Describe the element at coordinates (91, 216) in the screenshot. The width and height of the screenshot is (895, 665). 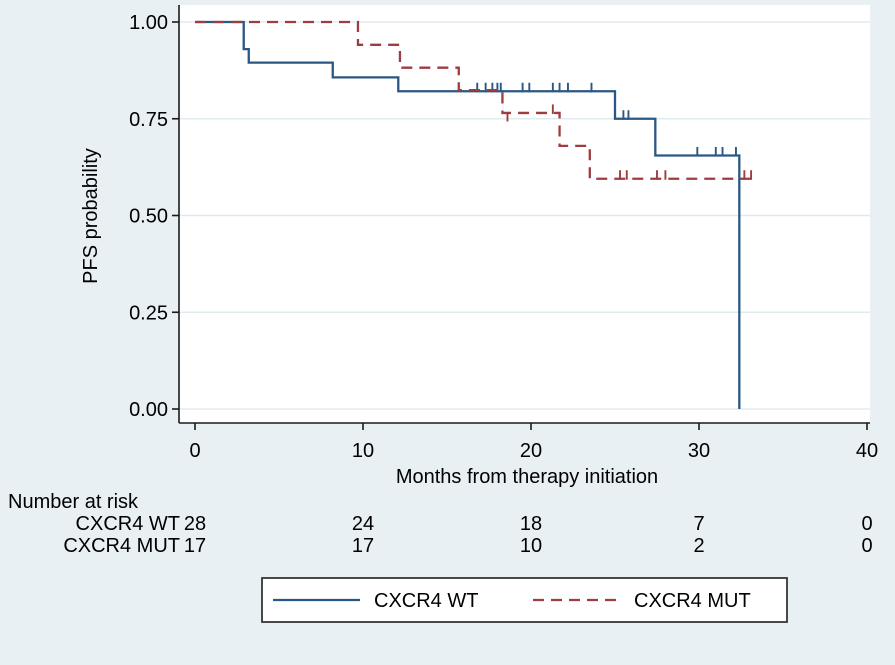
I see `y-axis-title: PFS probability` at that location.